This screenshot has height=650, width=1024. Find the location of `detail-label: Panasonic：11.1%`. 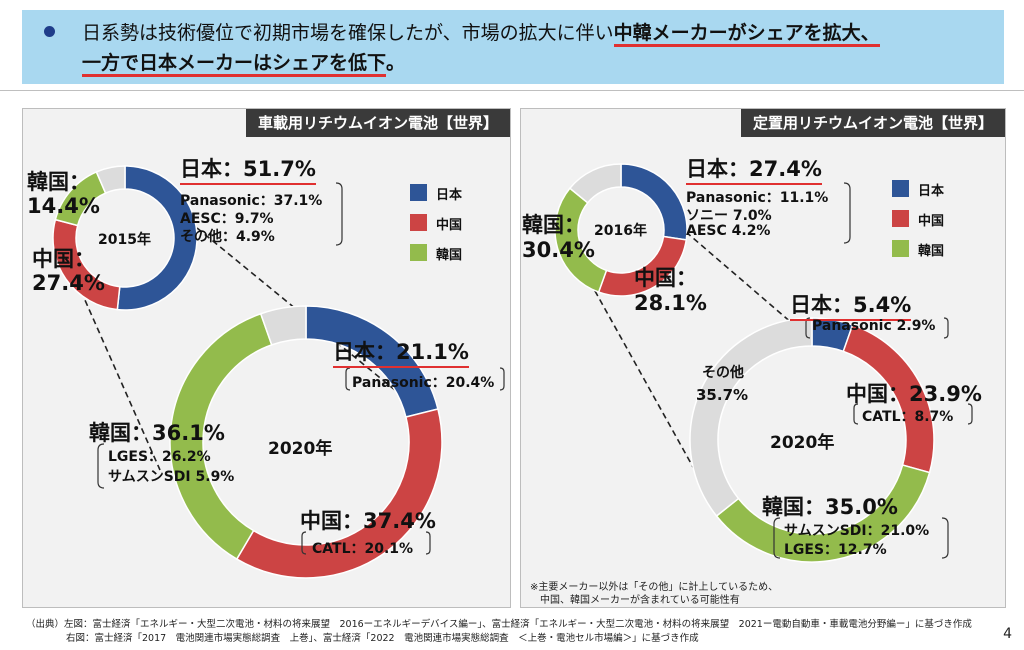

detail-label: Panasonic：11.1% is located at coordinates (757, 198).